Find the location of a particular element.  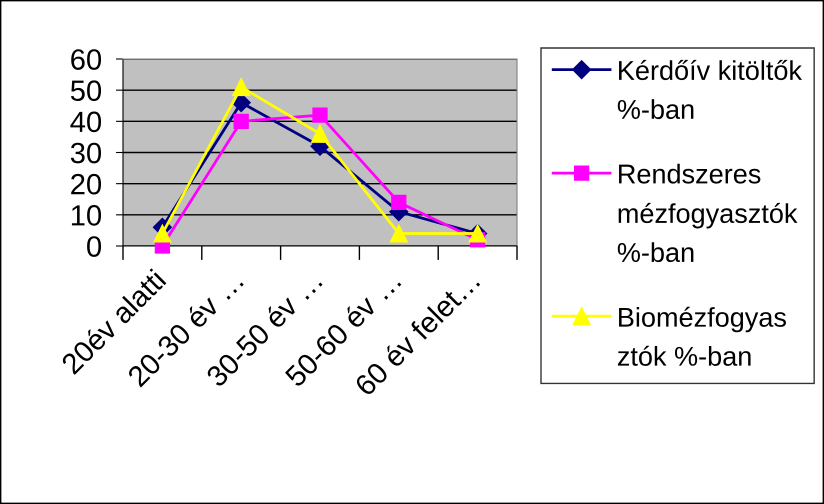

y-tick-label: 30 is located at coordinates (86, 153).